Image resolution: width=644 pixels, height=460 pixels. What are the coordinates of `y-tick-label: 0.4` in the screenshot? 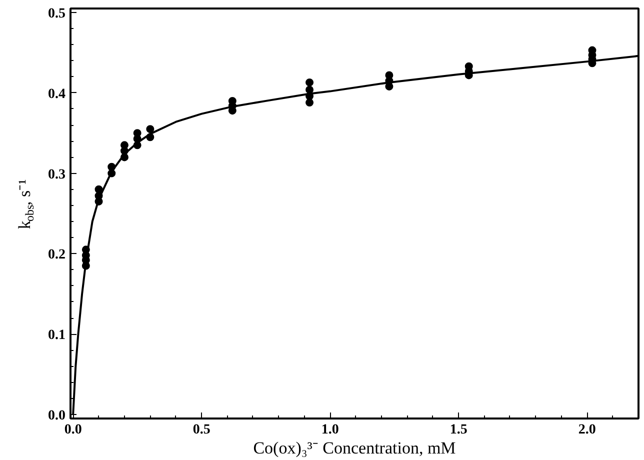 It's located at (57, 94).